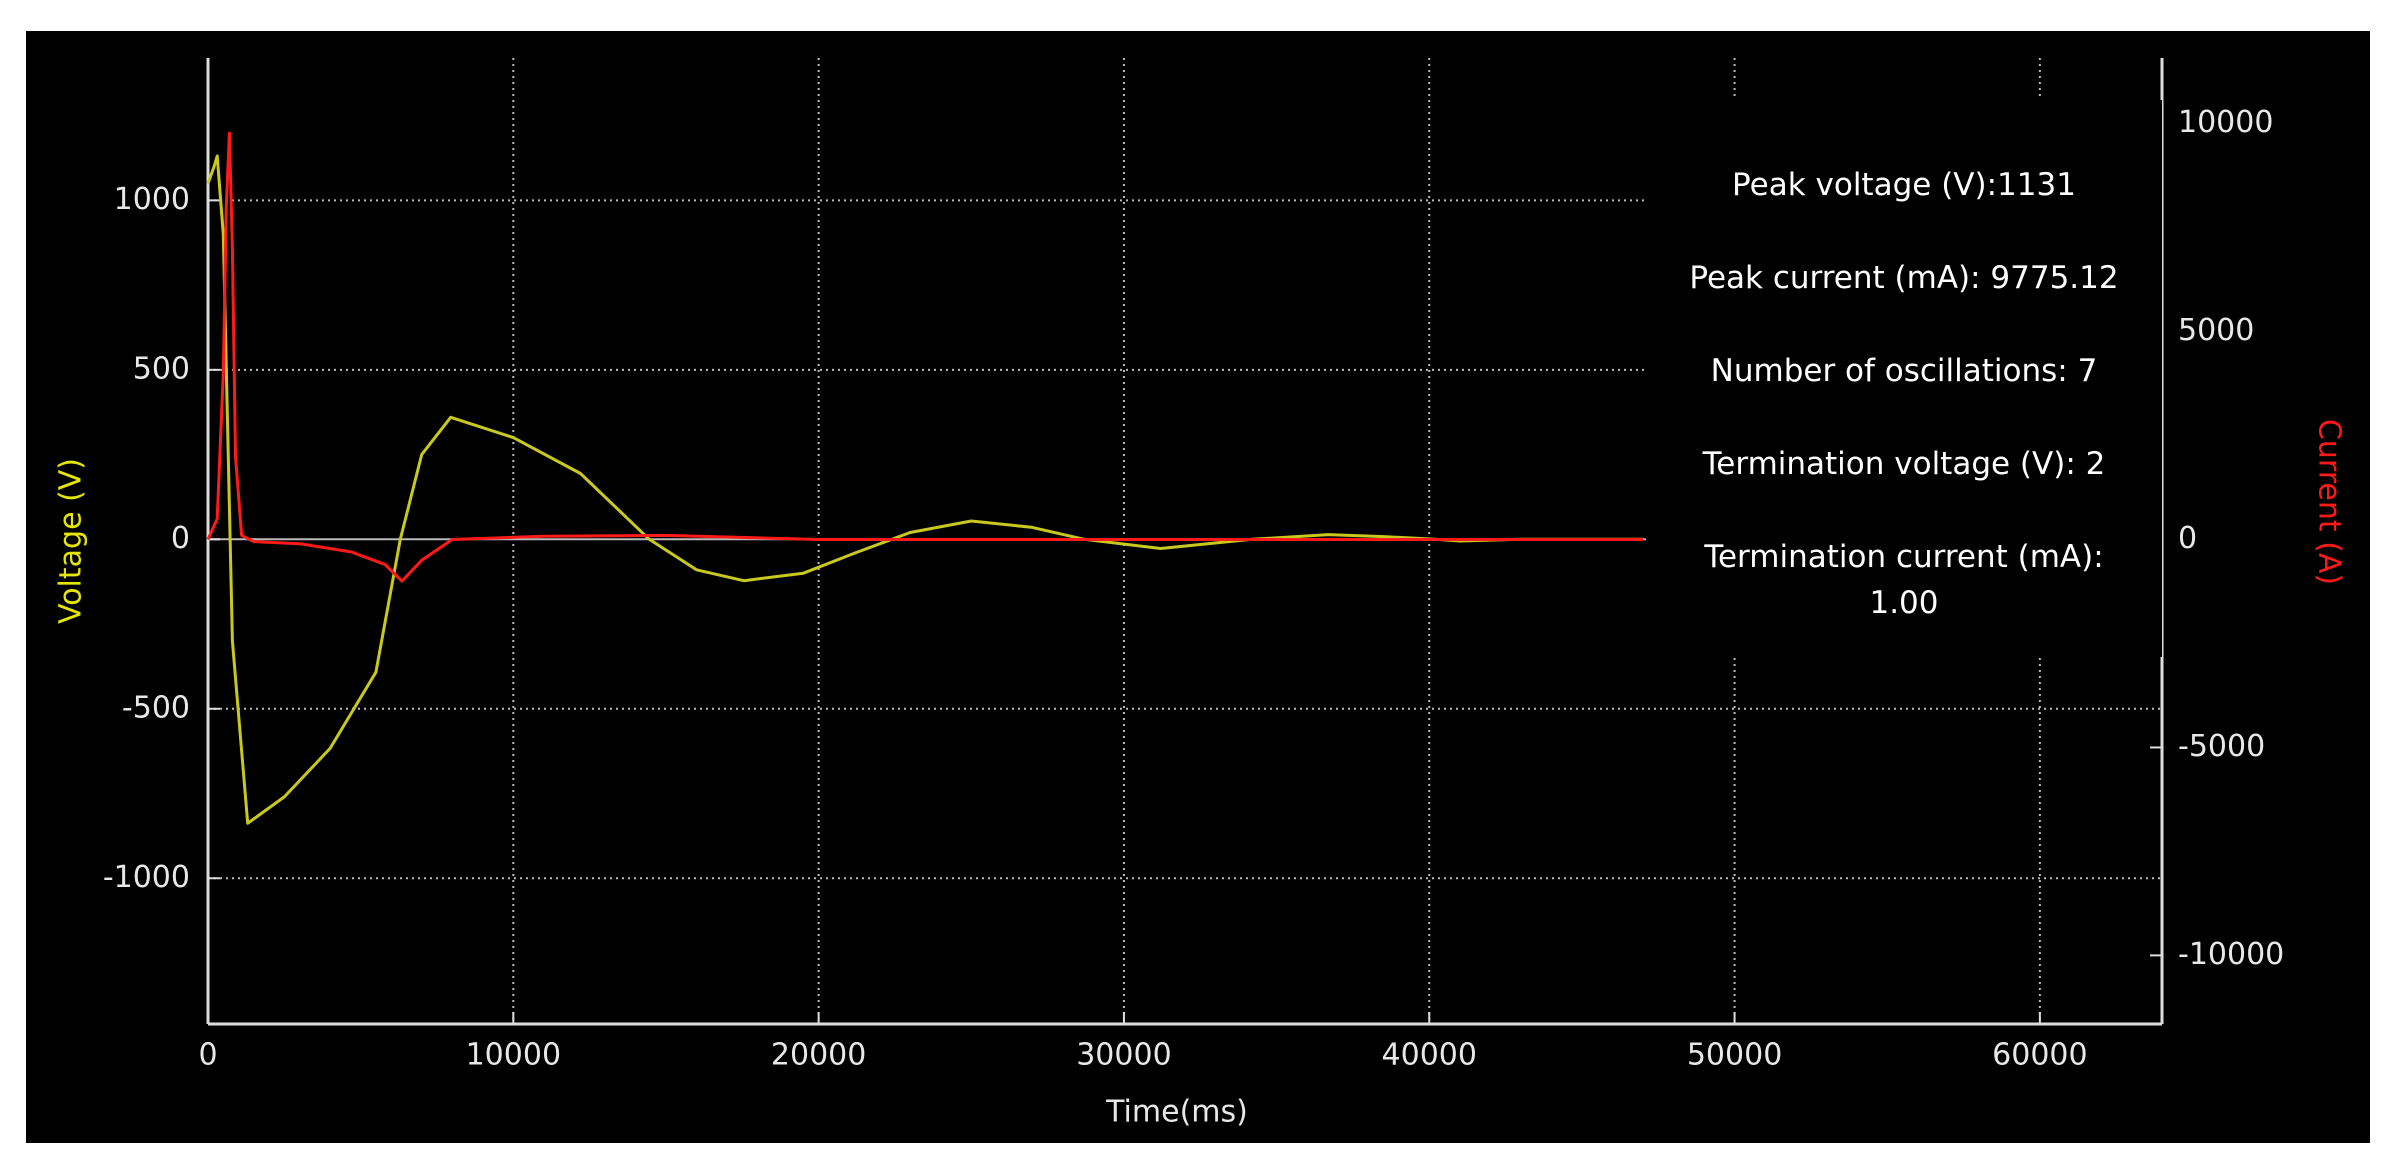 The width and height of the screenshot is (2396, 1166). Describe the element at coordinates (1734, 1055) in the screenshot. I see `x-tick-label: 50000` at that location.